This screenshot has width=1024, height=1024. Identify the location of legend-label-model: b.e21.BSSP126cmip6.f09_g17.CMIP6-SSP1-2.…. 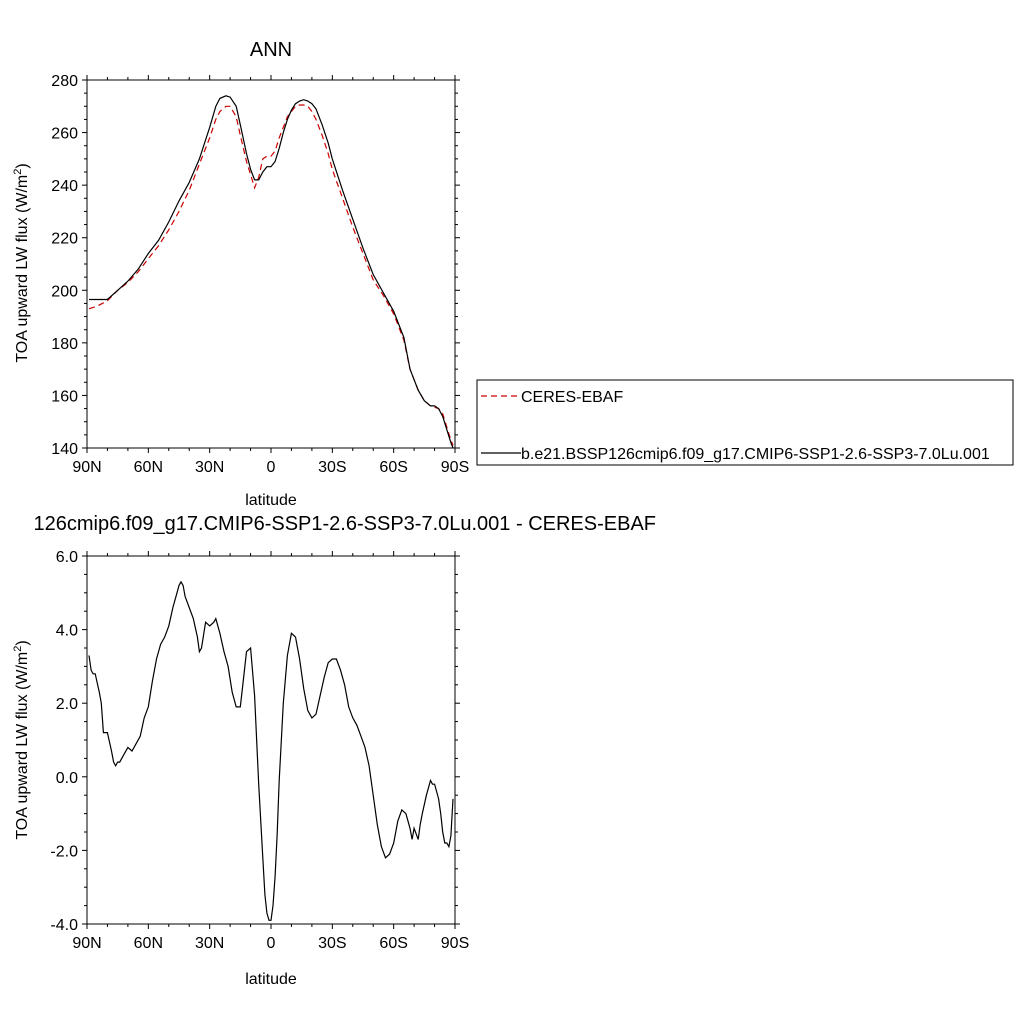
(755, 454).